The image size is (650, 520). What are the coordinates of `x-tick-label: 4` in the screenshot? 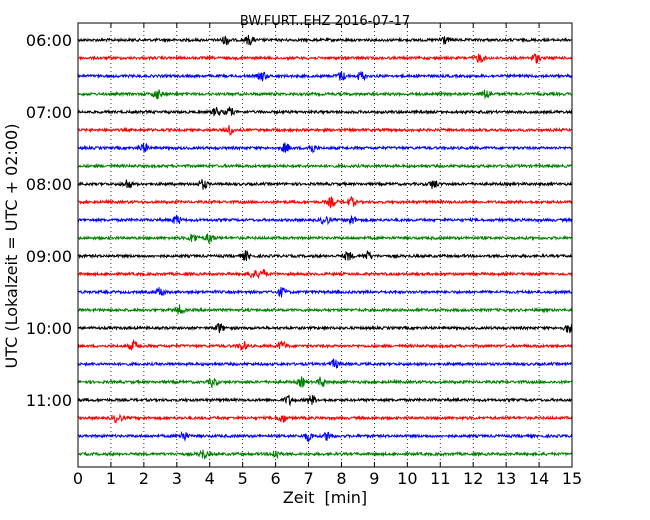 It's located at (210, 478).